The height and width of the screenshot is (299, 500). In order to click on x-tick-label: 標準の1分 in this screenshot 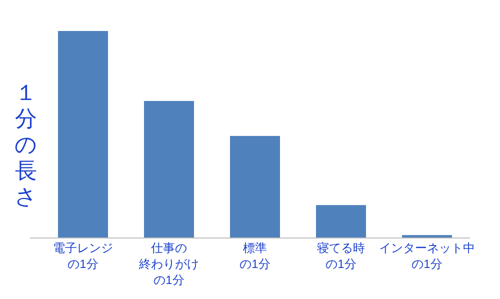, I will do `click(255, 256)`.